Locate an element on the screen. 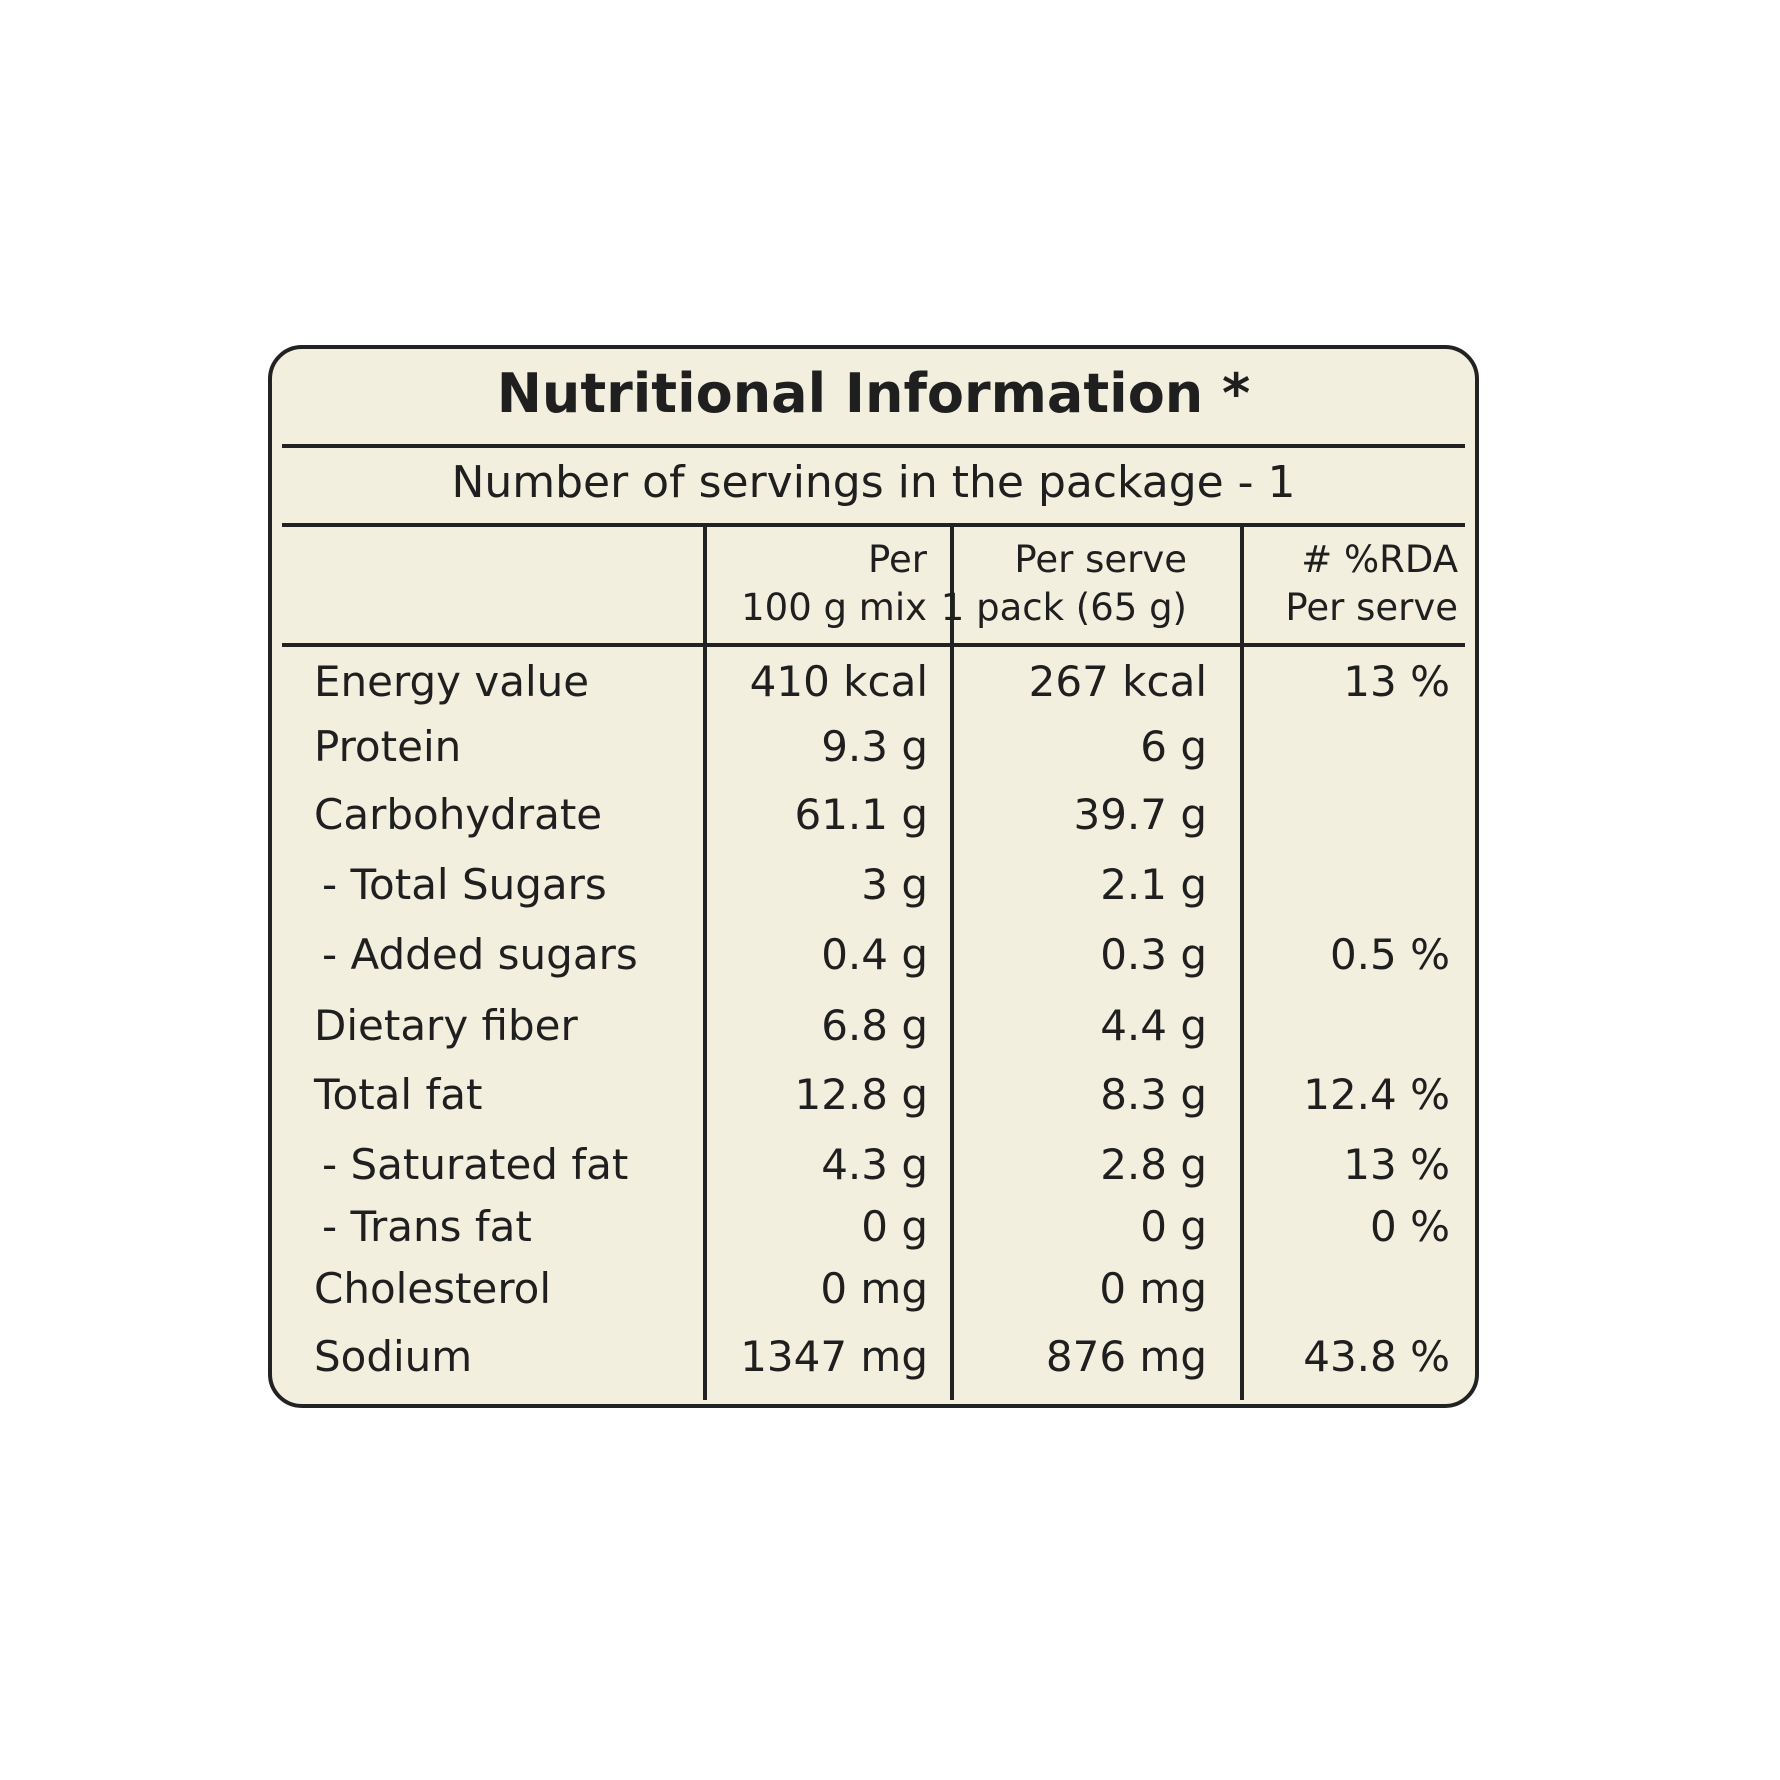 The height and width of the screenshot is (1780, 1780). nutrient-value: 6.8 g is located at coordinates (874, 1025).